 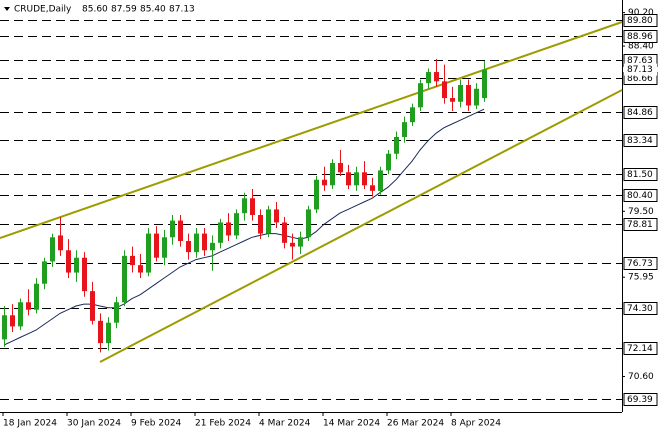 What do you see at coordinates (43, 10) in the screenshot?
I see `symbol-title: CRUDE,Daily` at bounding box center [43, 10].